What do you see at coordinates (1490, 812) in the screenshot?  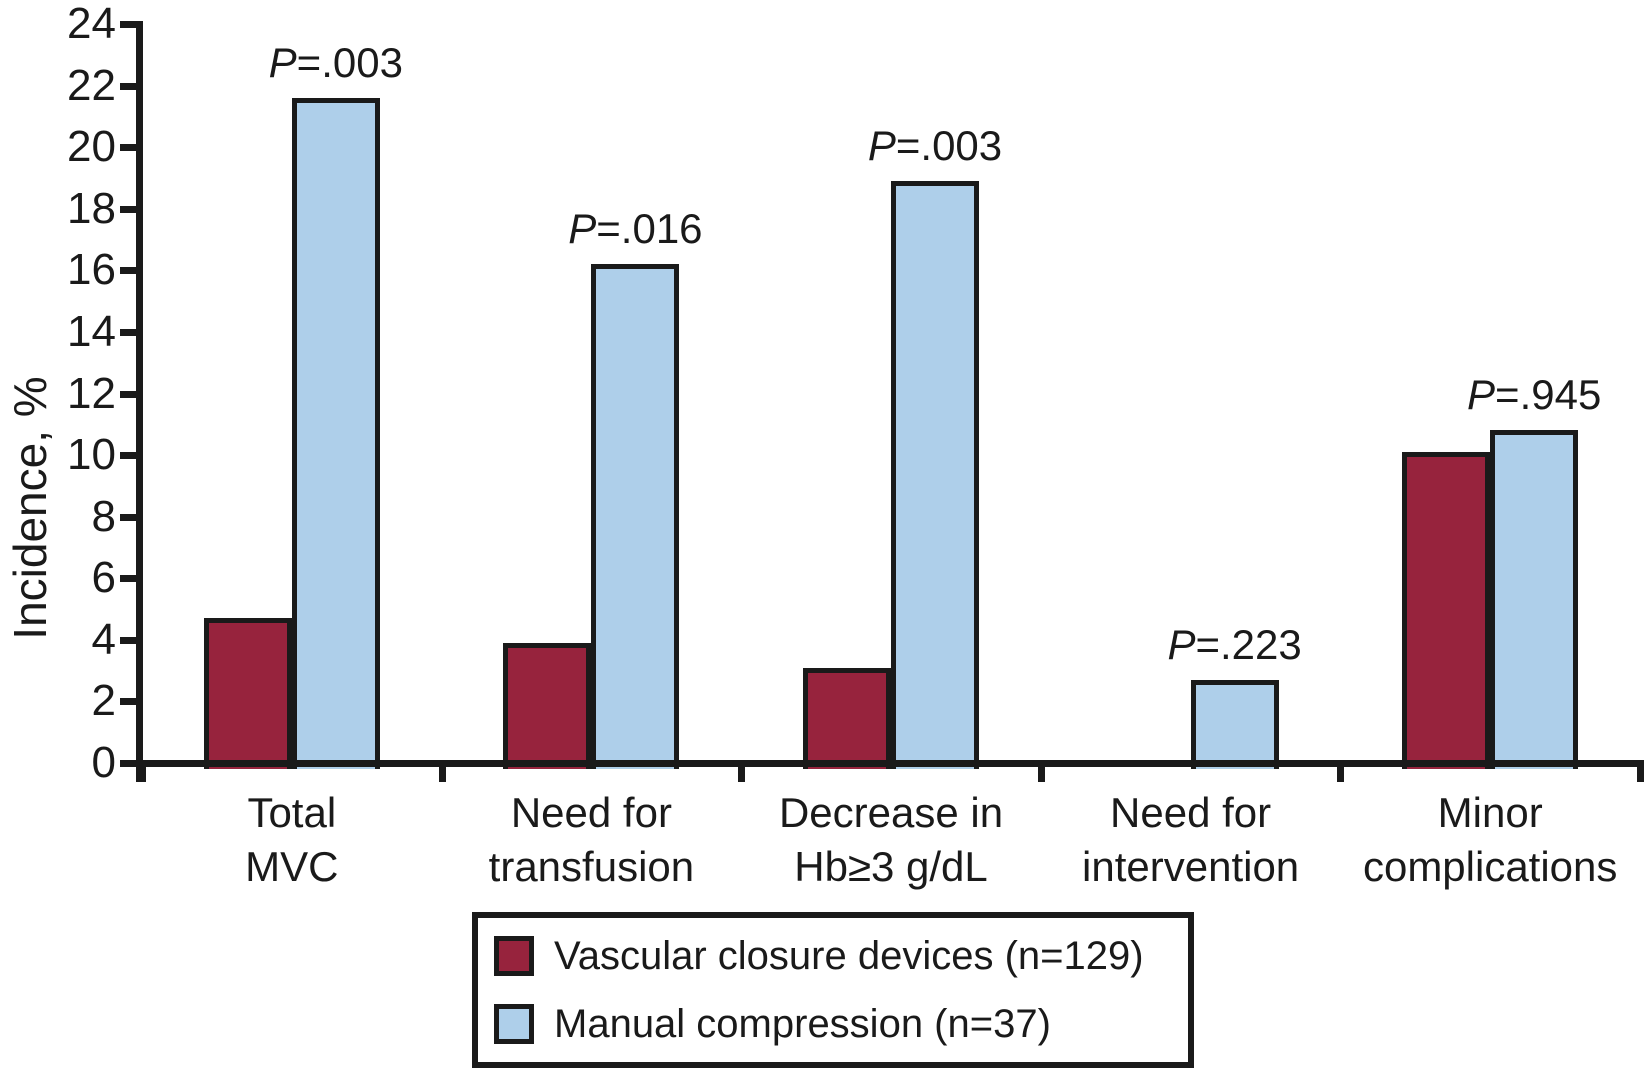 I see `x-category-label-line: Minor` at bounding box center [1490, 812].